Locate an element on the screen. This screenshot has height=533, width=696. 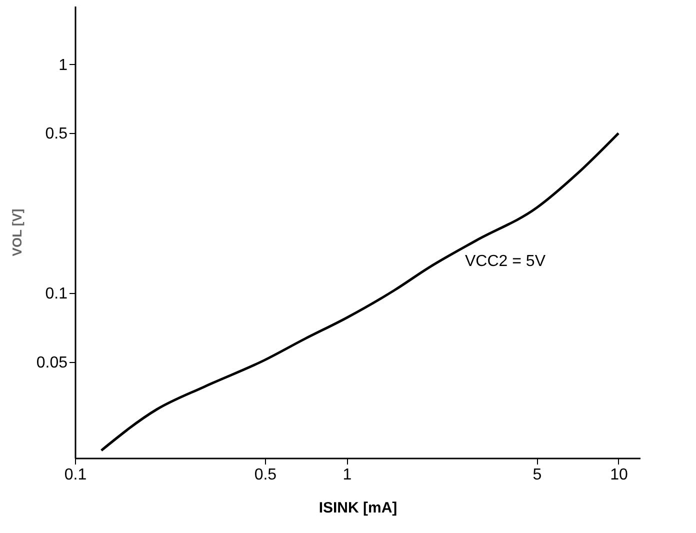
y-tick-label: 0.5 is located at coordinates (56, 134).